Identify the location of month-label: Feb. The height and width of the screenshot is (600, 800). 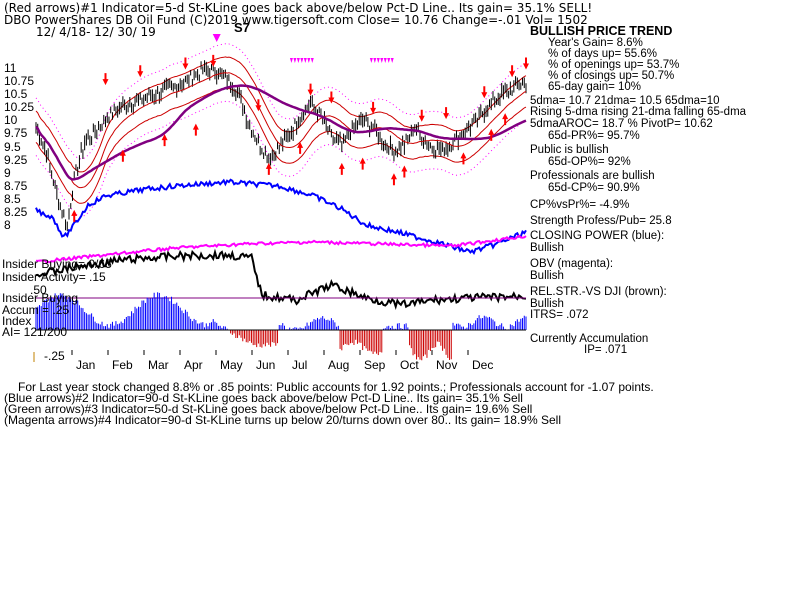
(122, 365).